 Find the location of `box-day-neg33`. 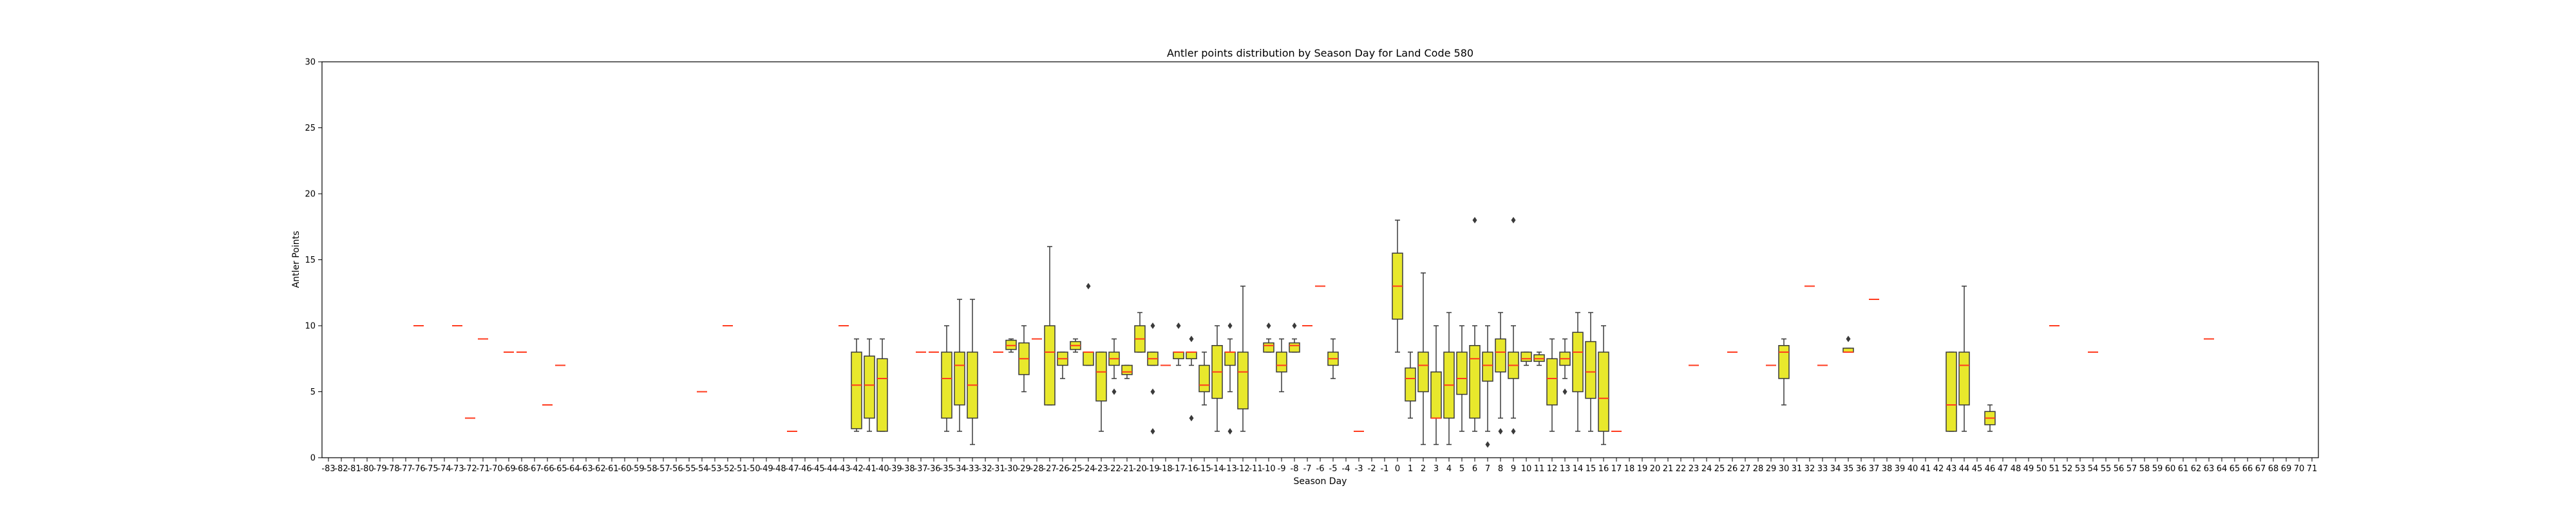

box-day-neg33 is located at coordinates (973, 372).